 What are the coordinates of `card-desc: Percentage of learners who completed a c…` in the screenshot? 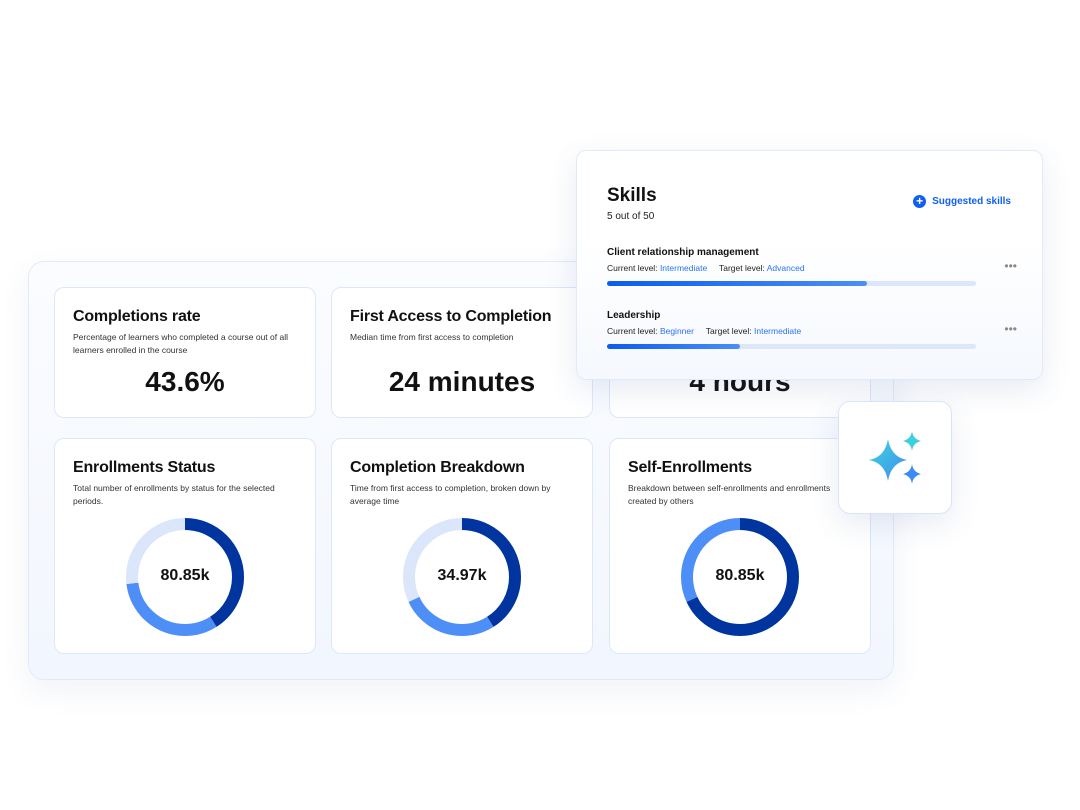 It's located at (180, 343).